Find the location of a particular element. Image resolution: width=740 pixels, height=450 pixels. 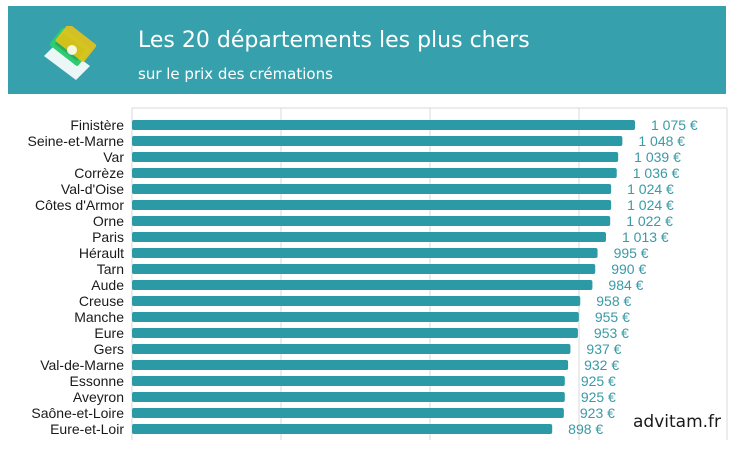

value-label: 923 € is located at coordinates (597, 413).